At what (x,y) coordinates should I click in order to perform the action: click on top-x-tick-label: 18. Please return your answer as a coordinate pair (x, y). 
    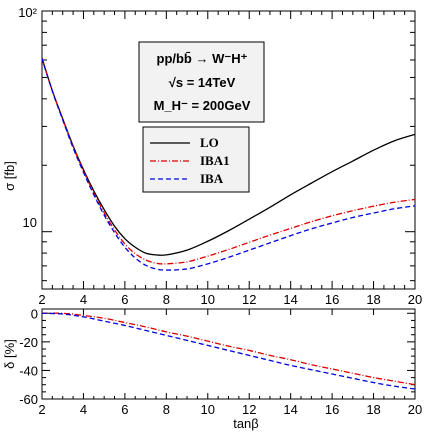
    Looking at the image, I should click on (373, 299).